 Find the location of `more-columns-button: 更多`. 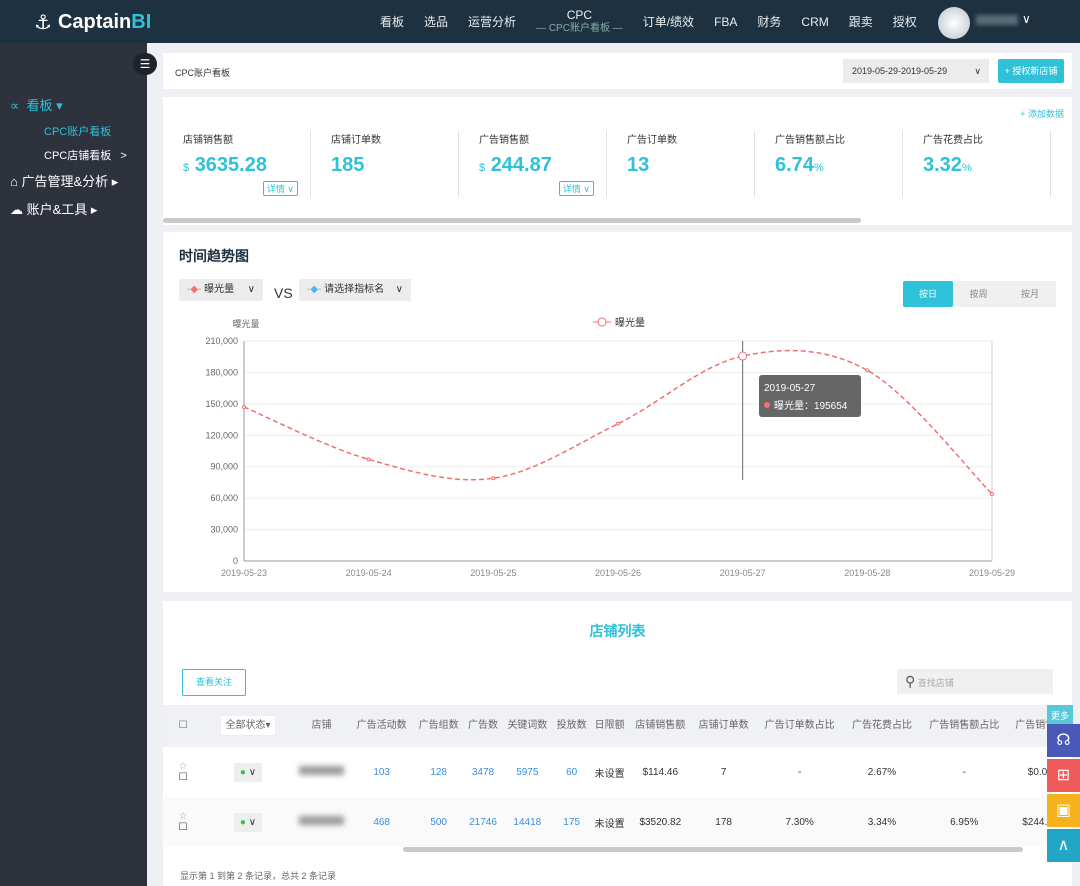

more-columns-button: 更多 is located at coordinates (1060, 716).